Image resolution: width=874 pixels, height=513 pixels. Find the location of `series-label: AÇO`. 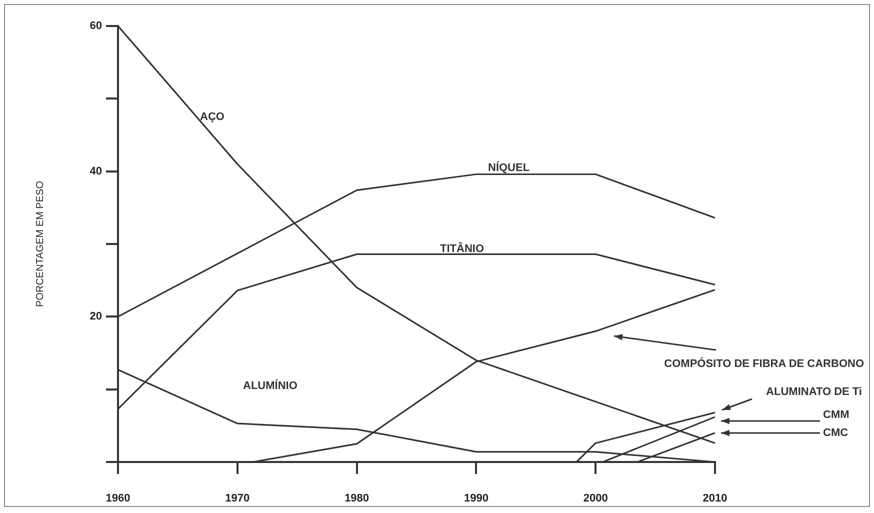

series-label: AÇO is located at coordinates (212, 117).